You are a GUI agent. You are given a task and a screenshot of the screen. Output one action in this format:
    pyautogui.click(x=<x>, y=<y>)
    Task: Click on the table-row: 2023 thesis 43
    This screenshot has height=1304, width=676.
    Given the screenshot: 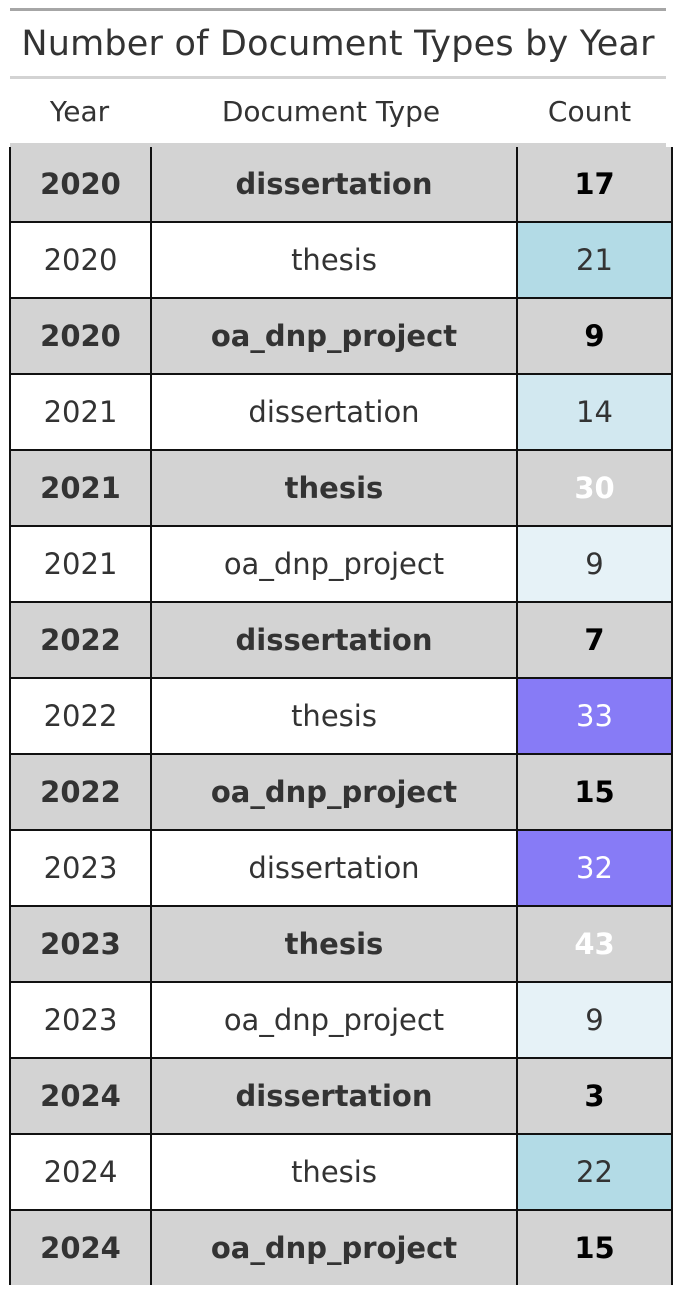 What is the action you would take?
    pyautogui.click(x=341, y=944)
    